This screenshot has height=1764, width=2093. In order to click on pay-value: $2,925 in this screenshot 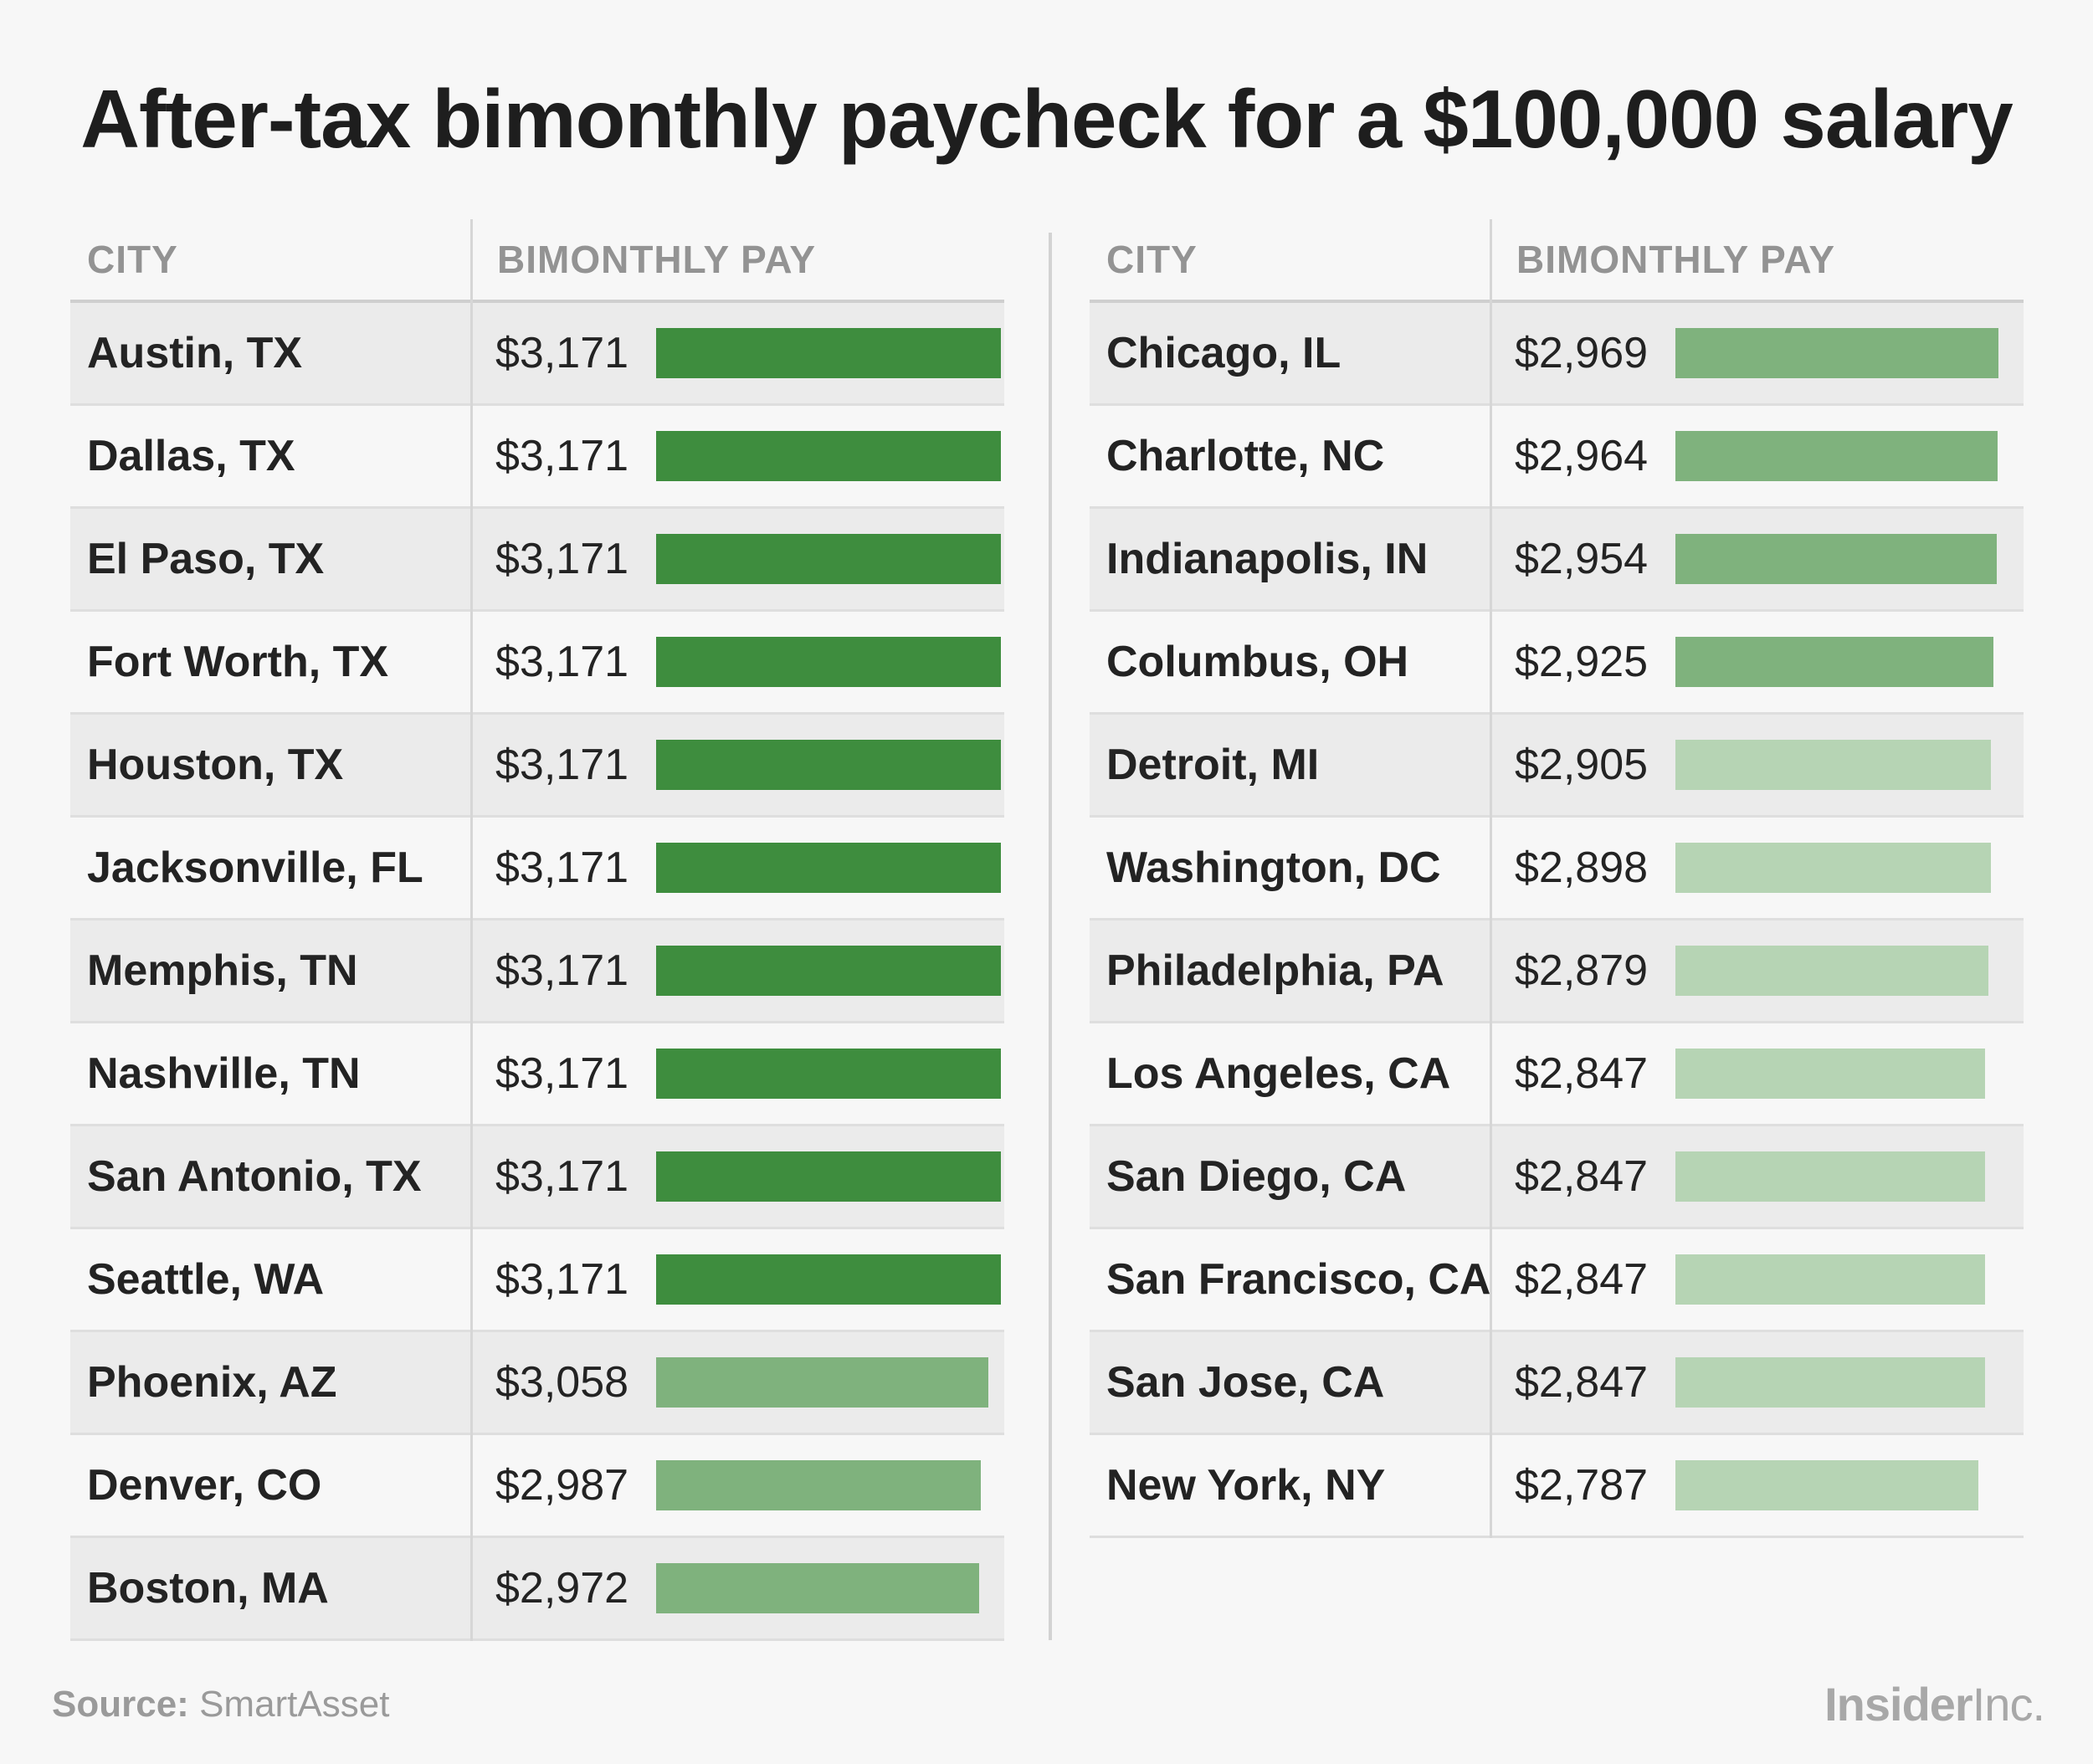, I will do `click(1582, 662)`.